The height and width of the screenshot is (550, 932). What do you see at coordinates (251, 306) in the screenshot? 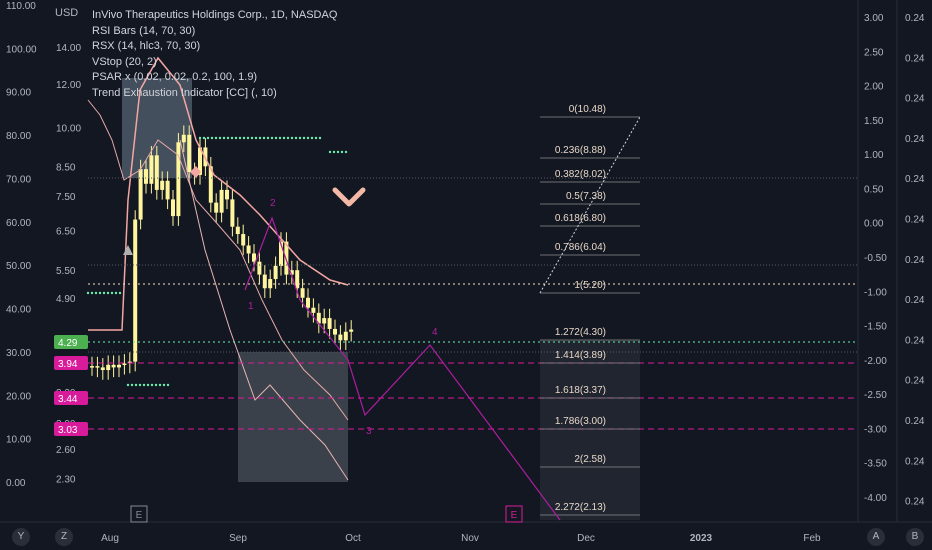
I see `wave-label: 1` at bounding box center [251, 306].